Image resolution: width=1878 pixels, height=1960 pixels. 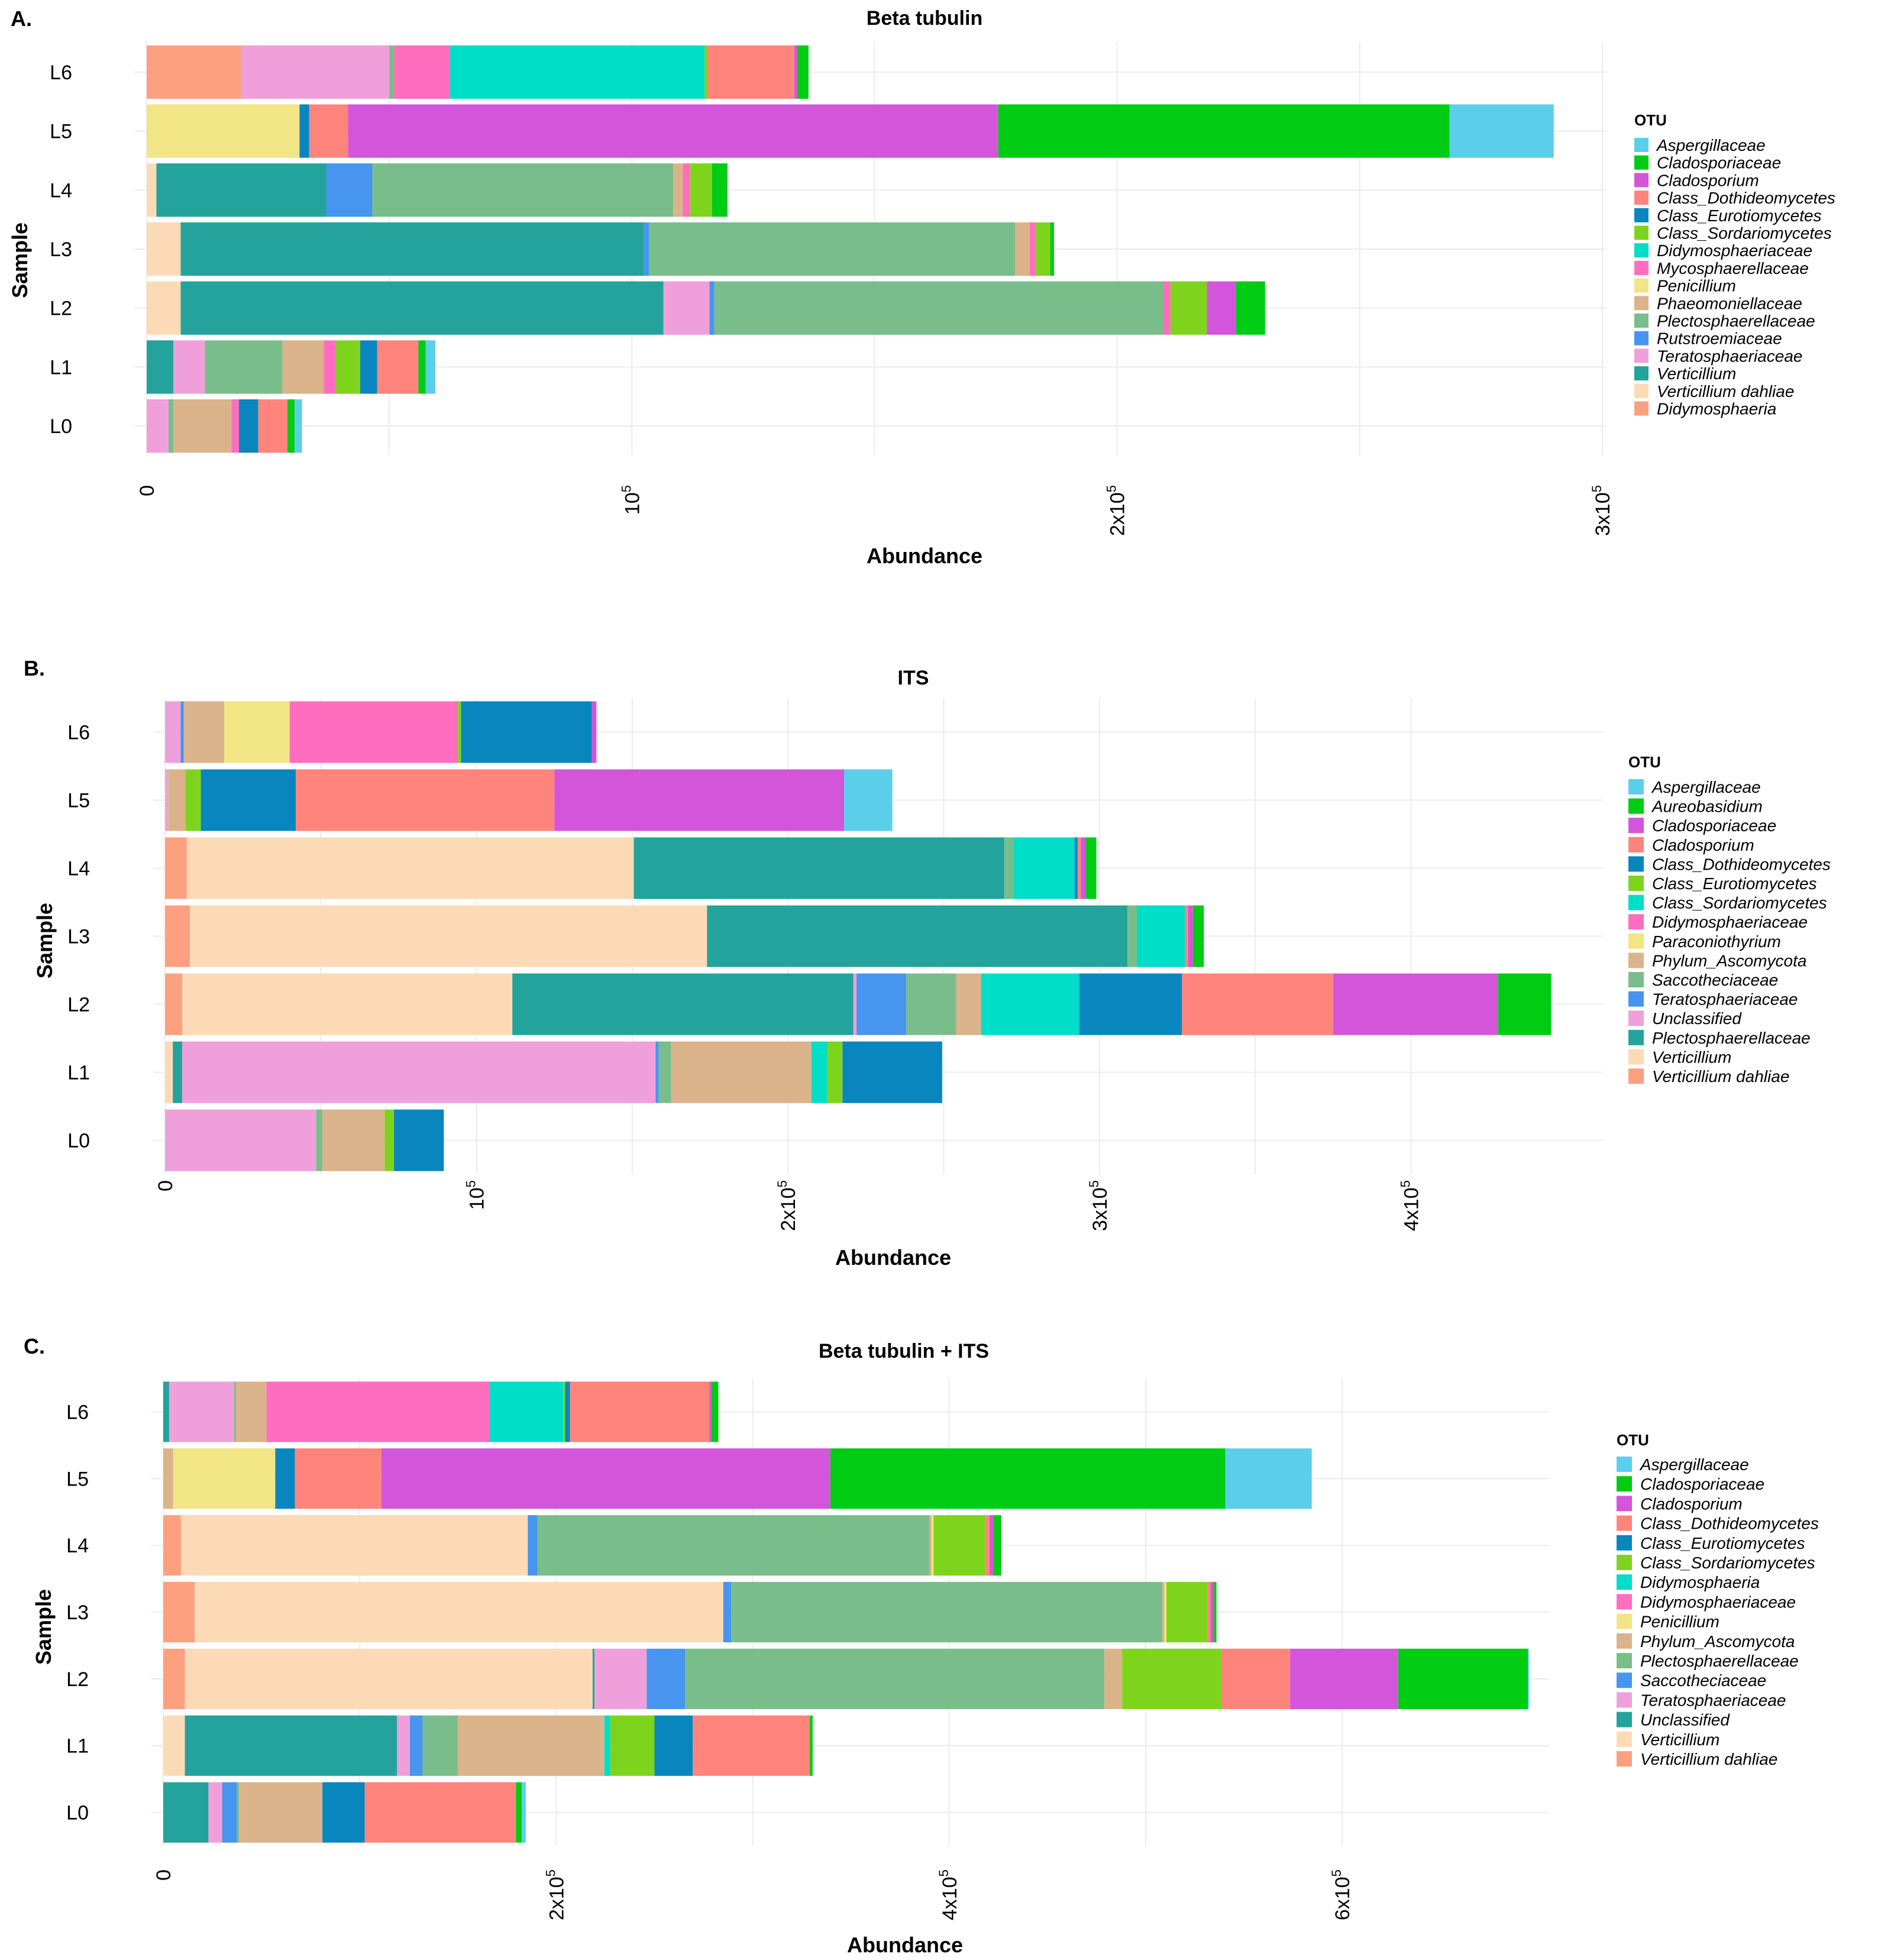 I want to click on bar-segment-l4-class-sordariomycetes, so click(x=701, y=190).